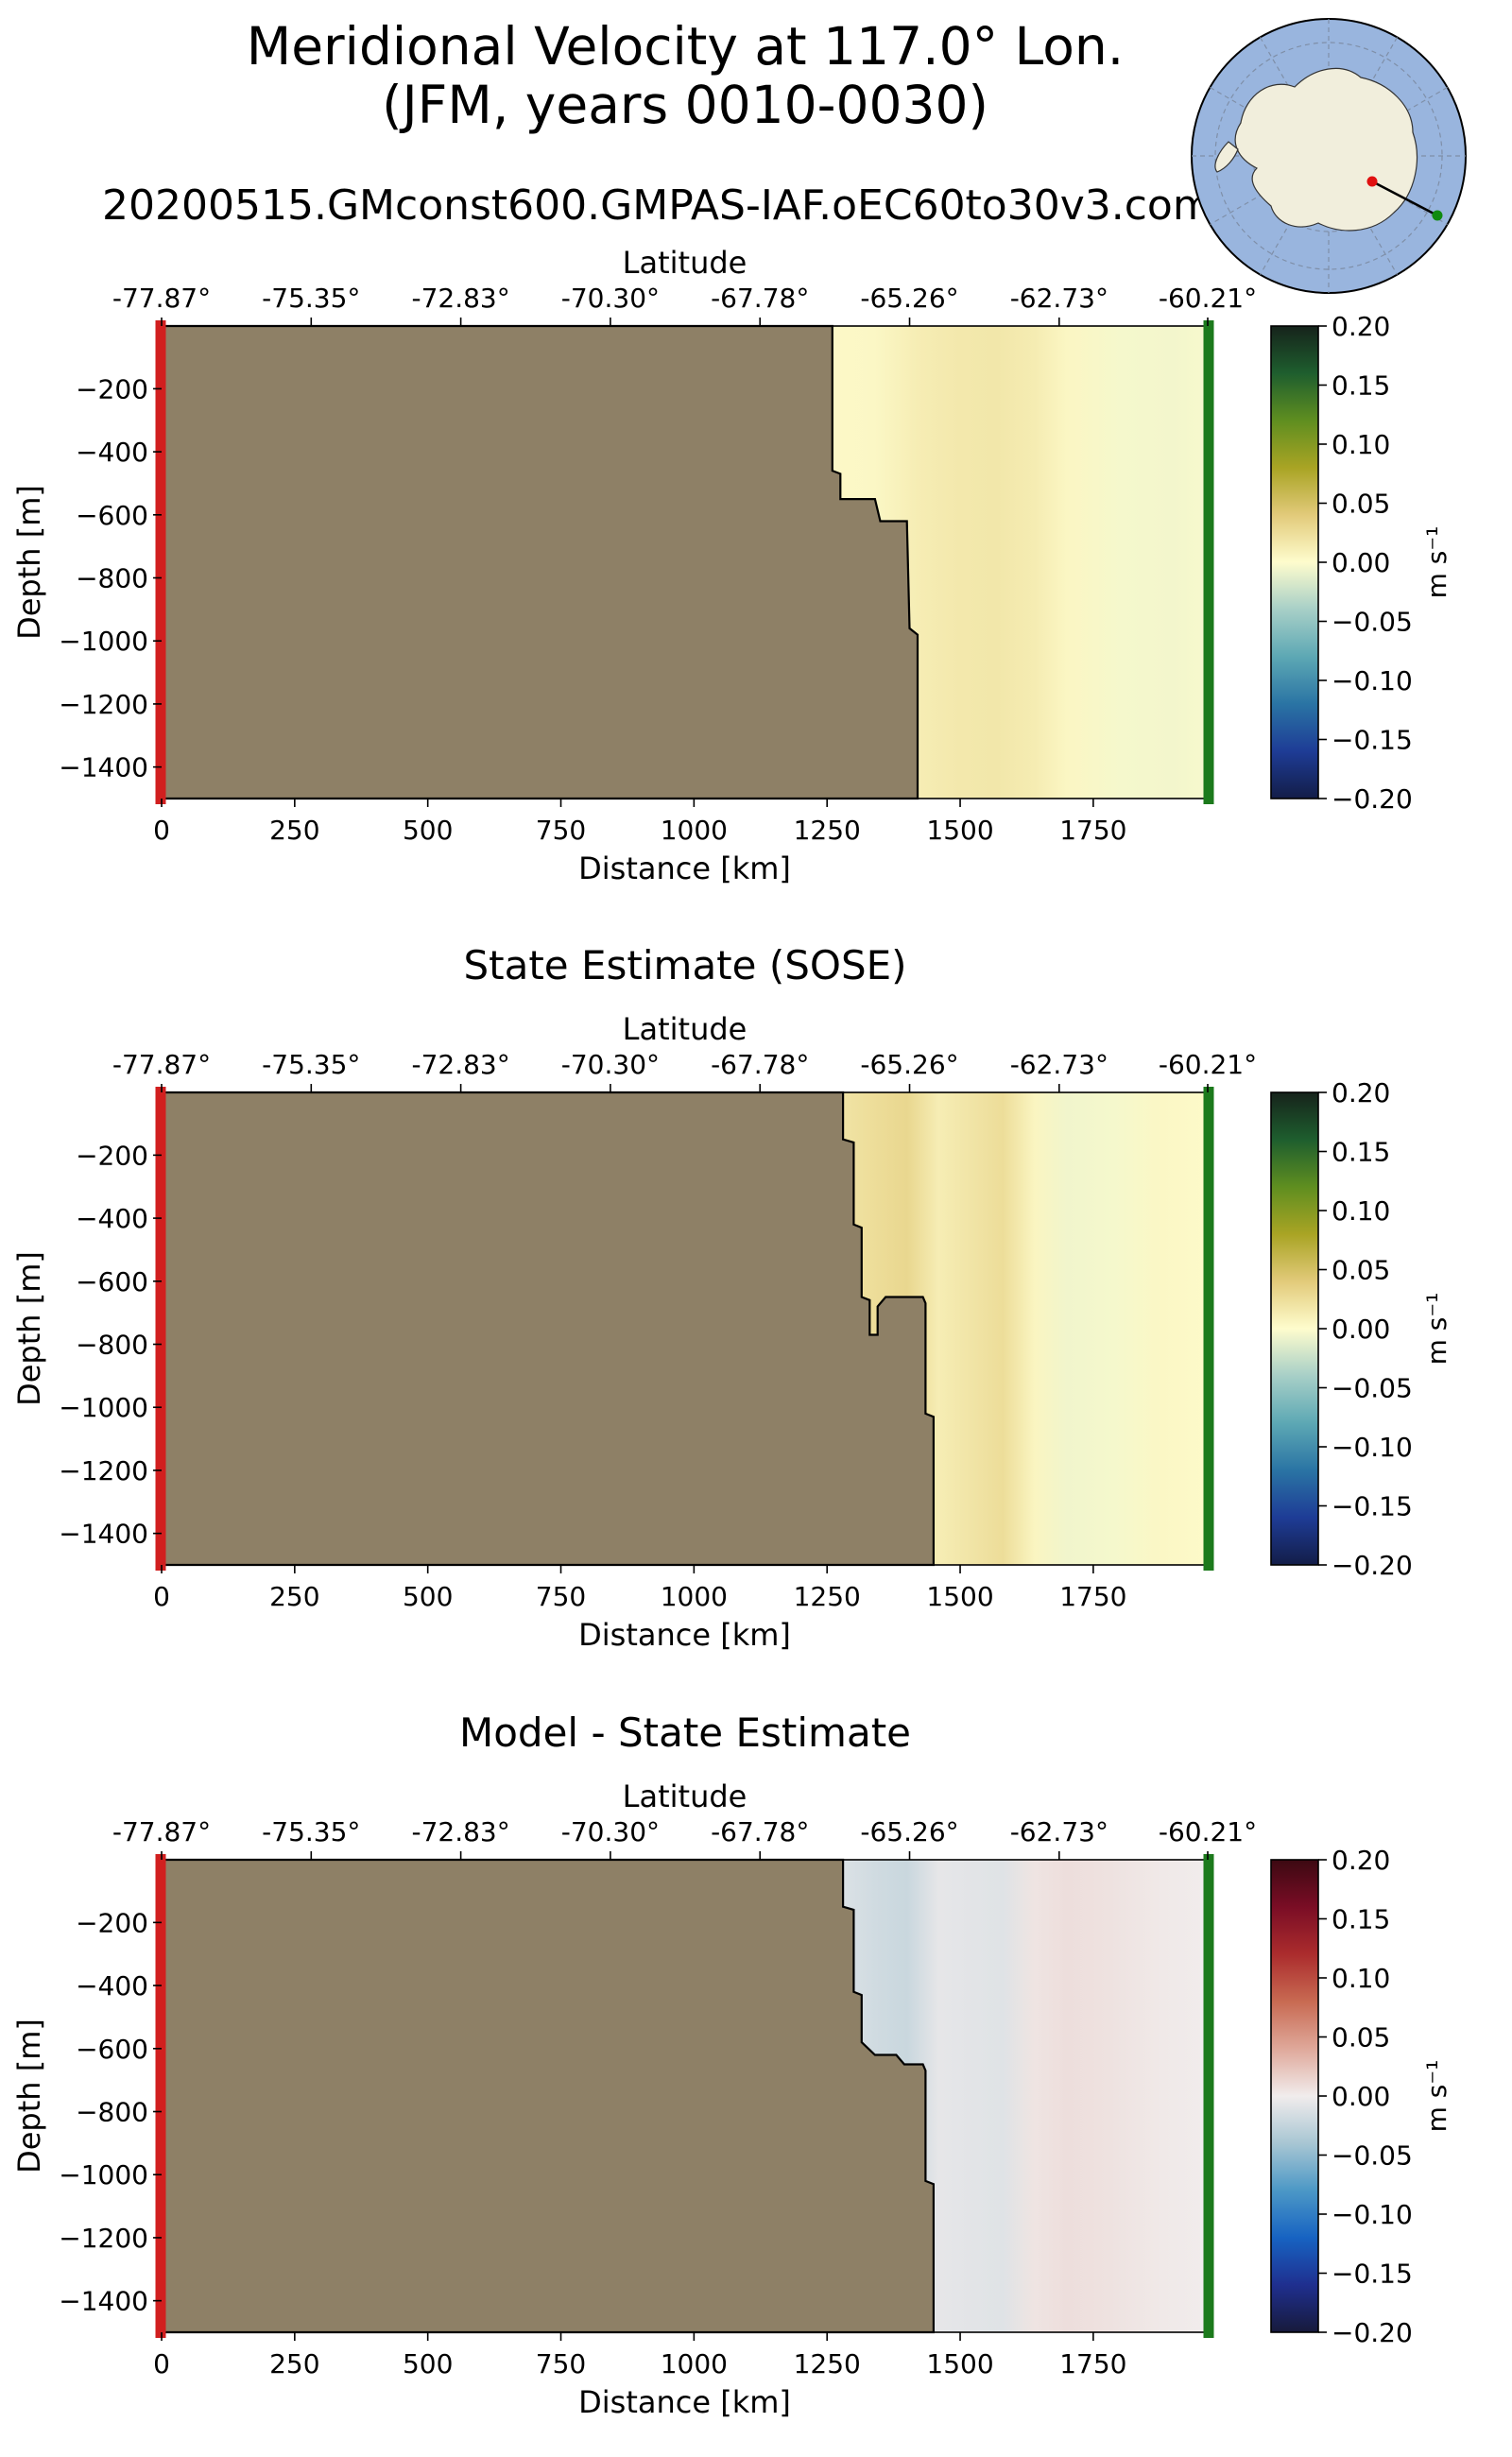 The image size is (1512, 2457). Describe the element at coordinates (685, 105) in the screenshot. I see `figure-title-line2: (JFM, years 0010-0030)` at that location.